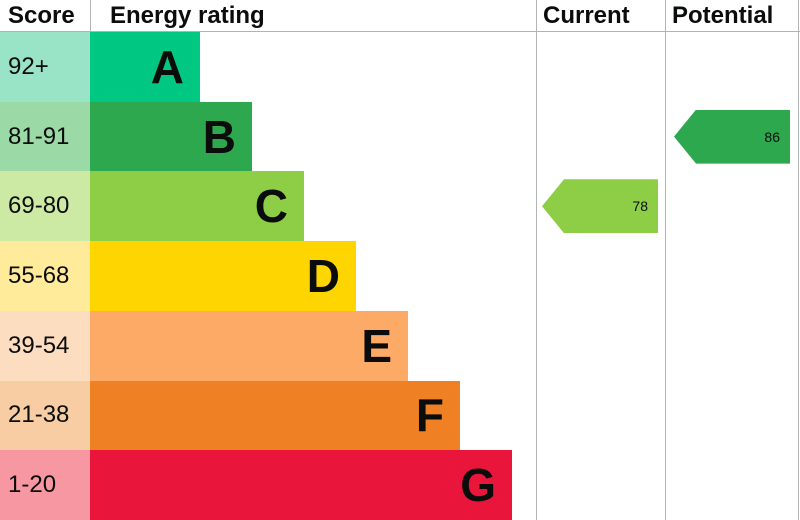 The image size is (800, 520). Describe the element at coordinates (268, 136) in the screenshot. I see `band-row-b: 81-91 B` at that location.